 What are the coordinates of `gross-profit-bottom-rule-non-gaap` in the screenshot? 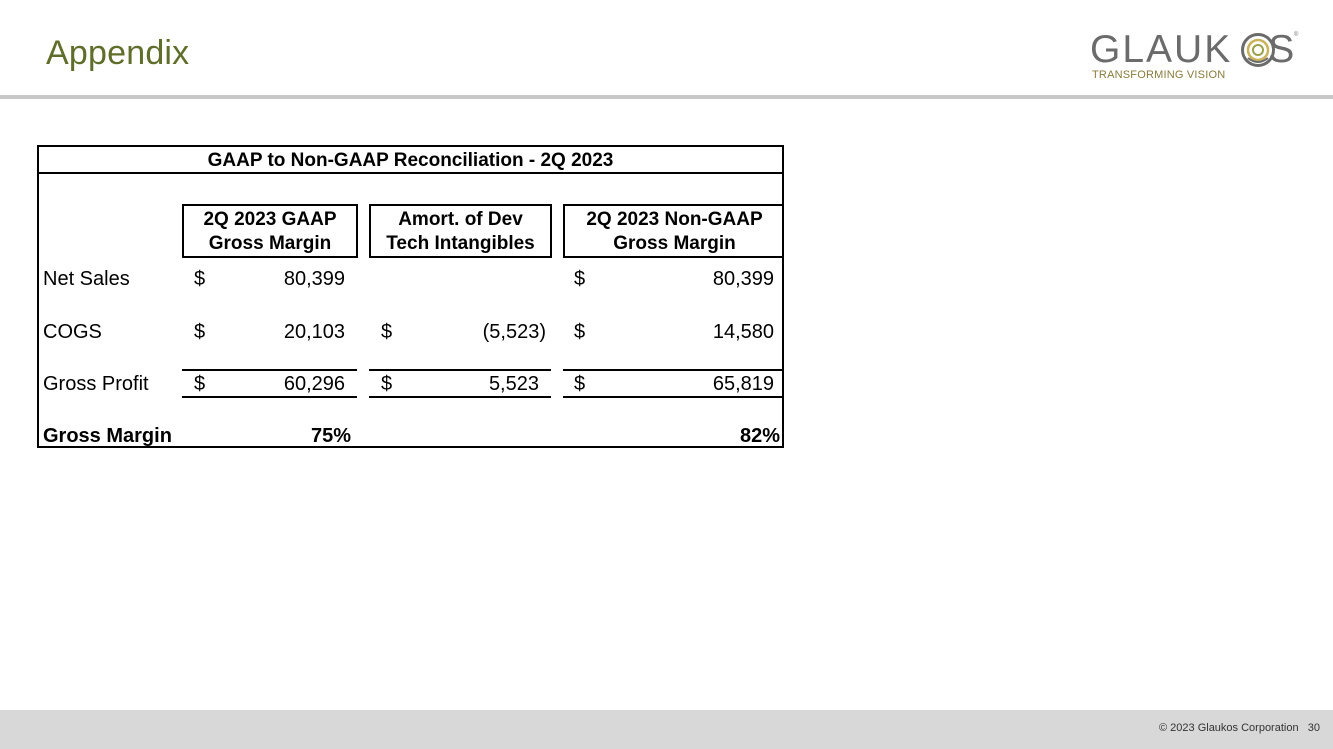 It's located at (673, 397).